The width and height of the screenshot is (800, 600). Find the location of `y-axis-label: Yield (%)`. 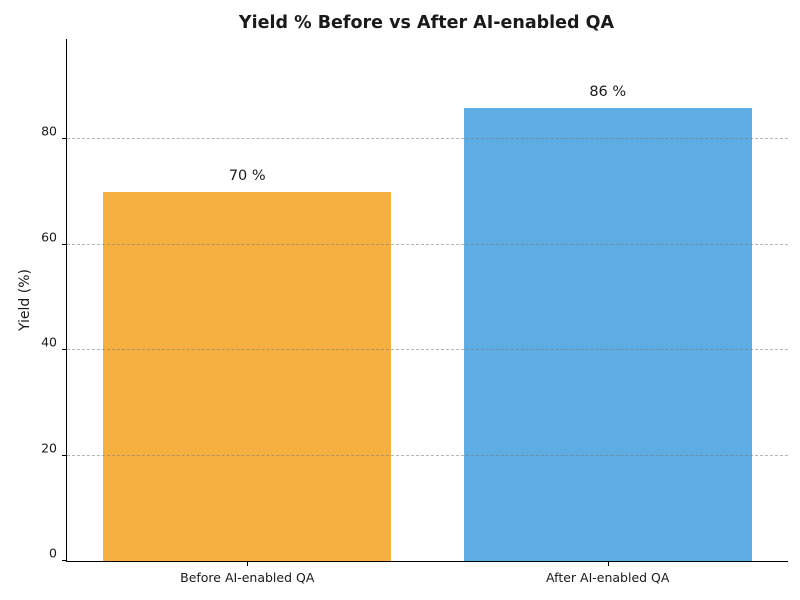

y-axis-label: Yield (%) is located at coordinates (25, 300).